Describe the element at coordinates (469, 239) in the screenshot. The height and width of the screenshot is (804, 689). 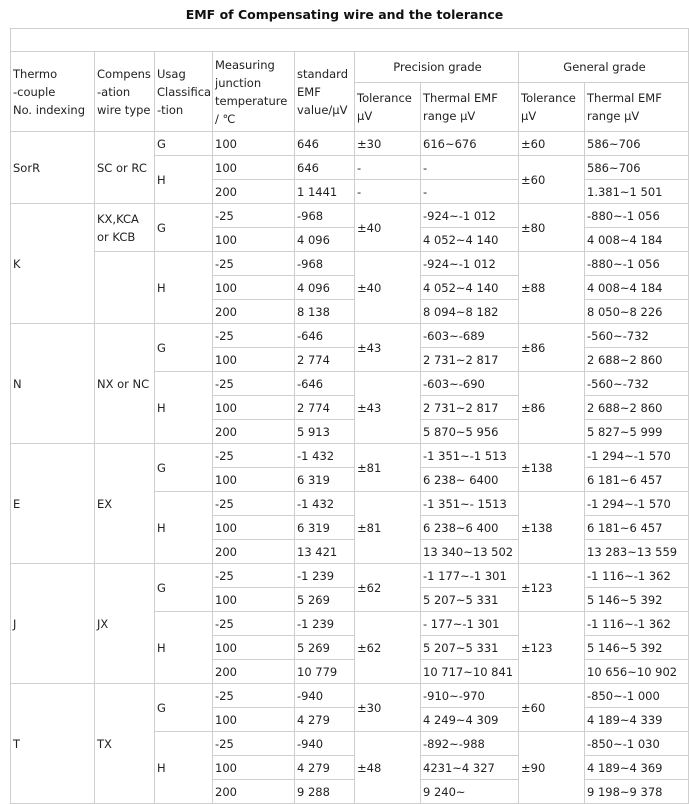
I see `precision-range-cell: 4 052~4 140` at that location.